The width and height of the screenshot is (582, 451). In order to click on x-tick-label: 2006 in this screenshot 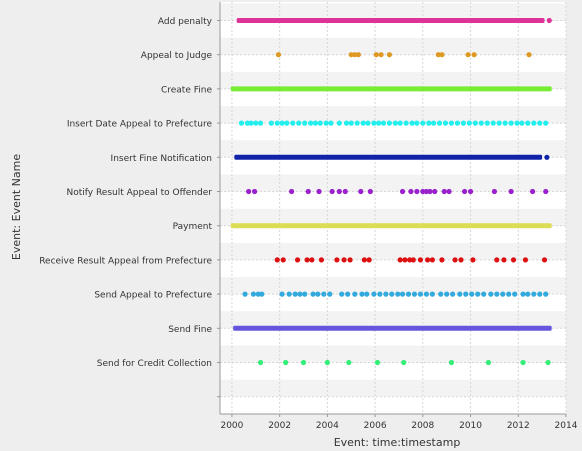, I will do `click(375, 426)`.